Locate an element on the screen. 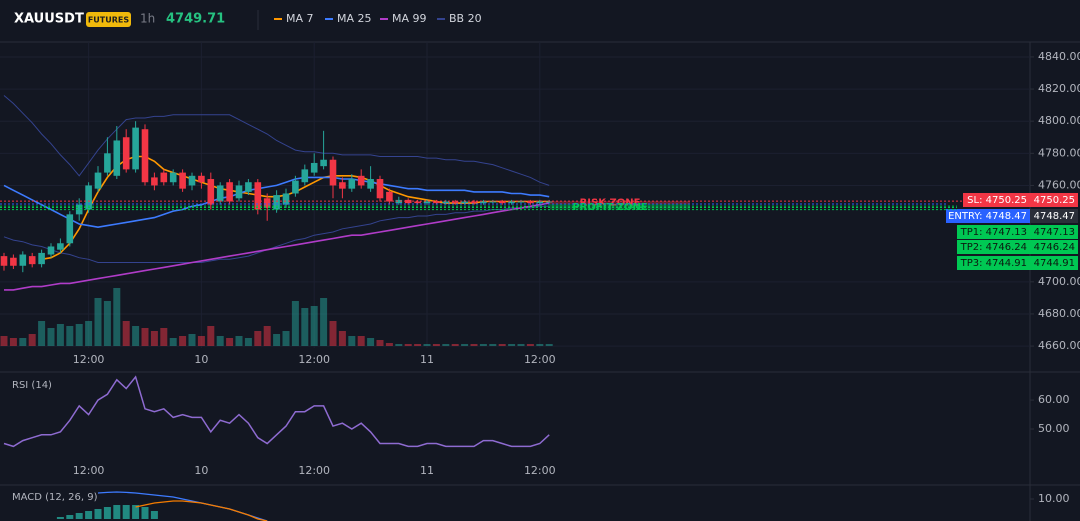 The height and width of the screenshot is (521, 1080). level-price: 4750.25 is located at coordinates (1054, 200).